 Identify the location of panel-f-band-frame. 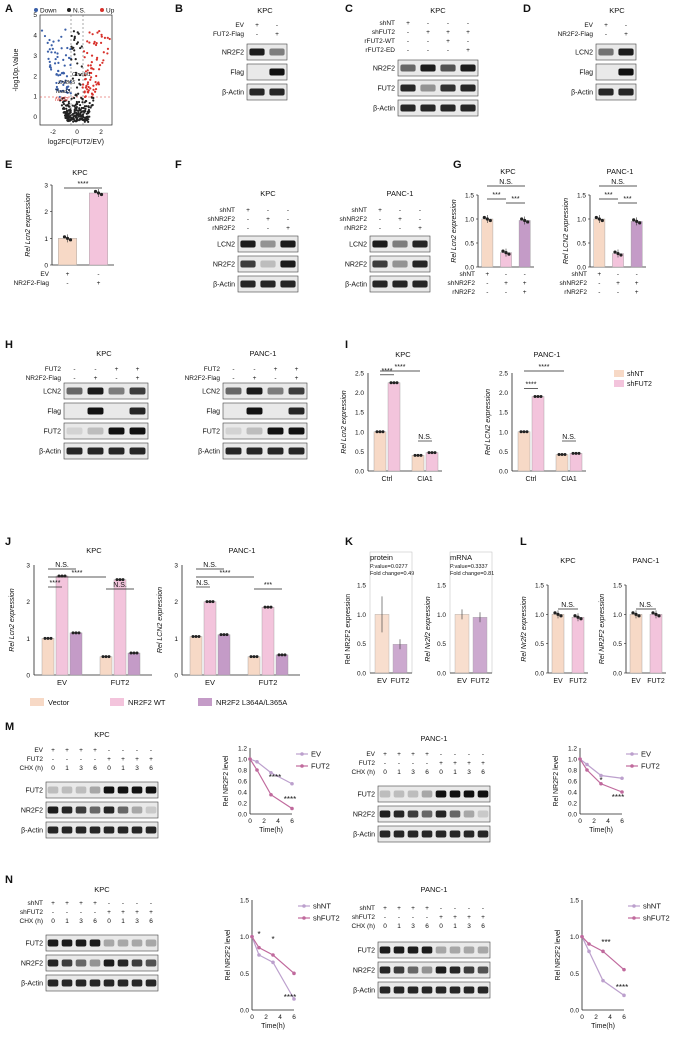
(268, 244).